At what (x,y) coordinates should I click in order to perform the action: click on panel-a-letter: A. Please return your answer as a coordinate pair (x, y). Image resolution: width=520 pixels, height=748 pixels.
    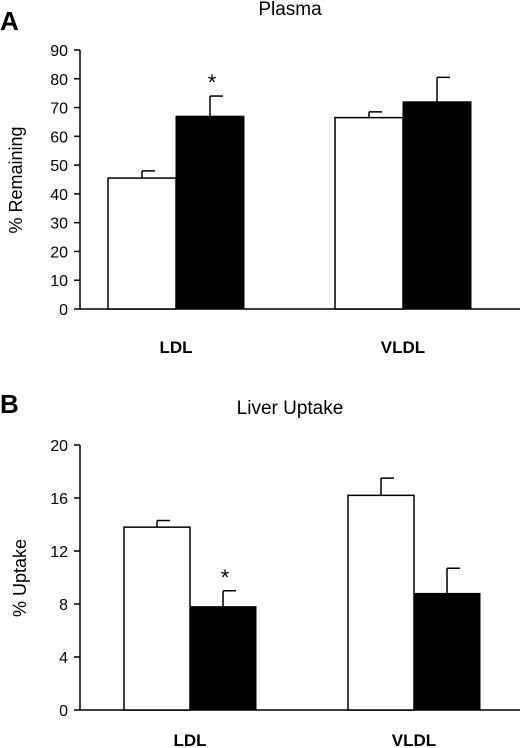
    Looking at the image, I should click on (9, 21).